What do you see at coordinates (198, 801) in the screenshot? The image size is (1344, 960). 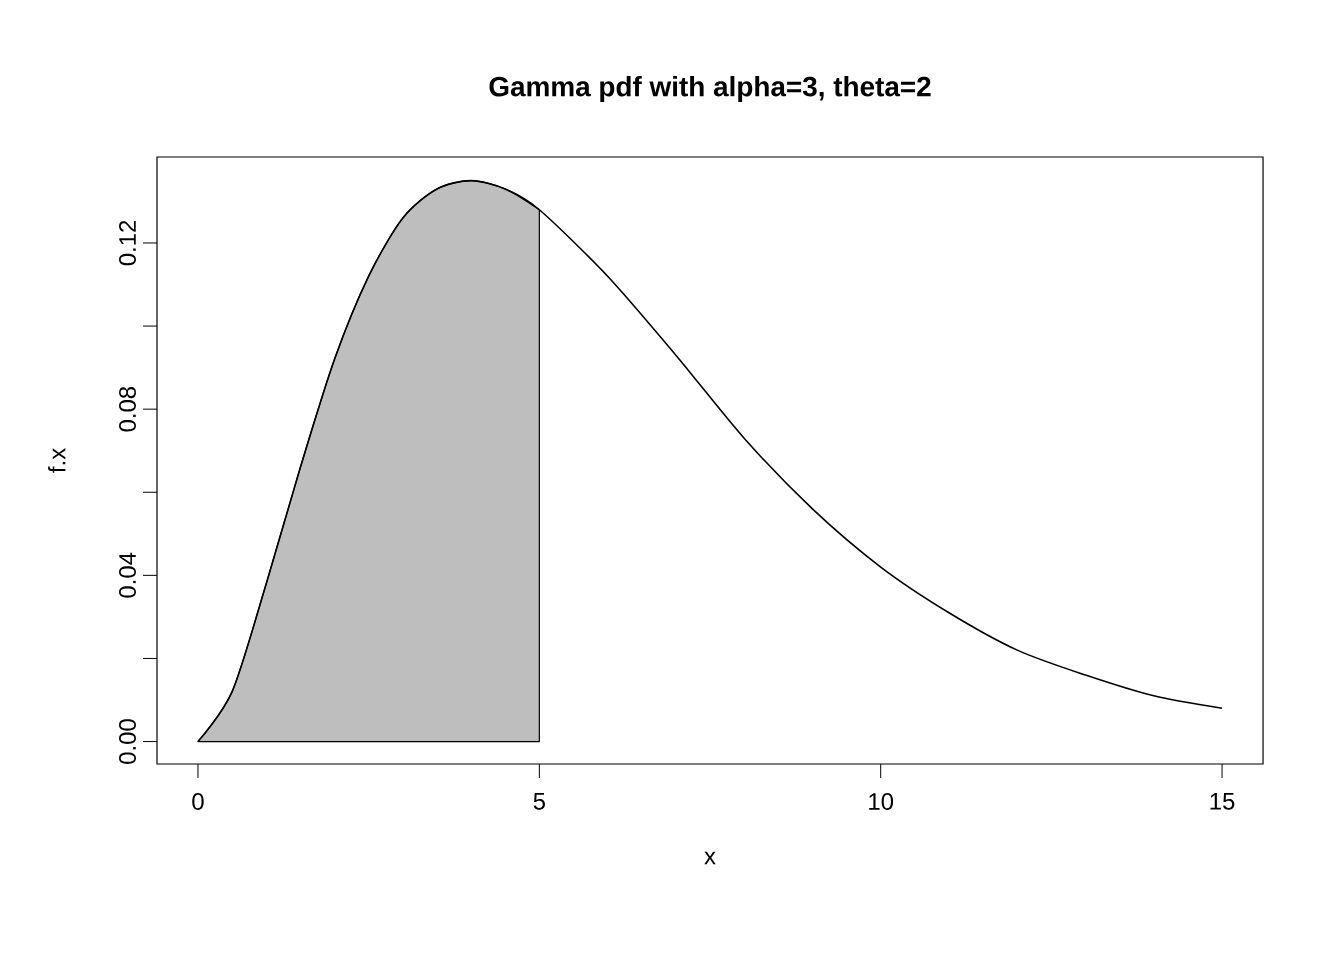 I see `x-tick-label: 0` at bounding box center [198, 801].